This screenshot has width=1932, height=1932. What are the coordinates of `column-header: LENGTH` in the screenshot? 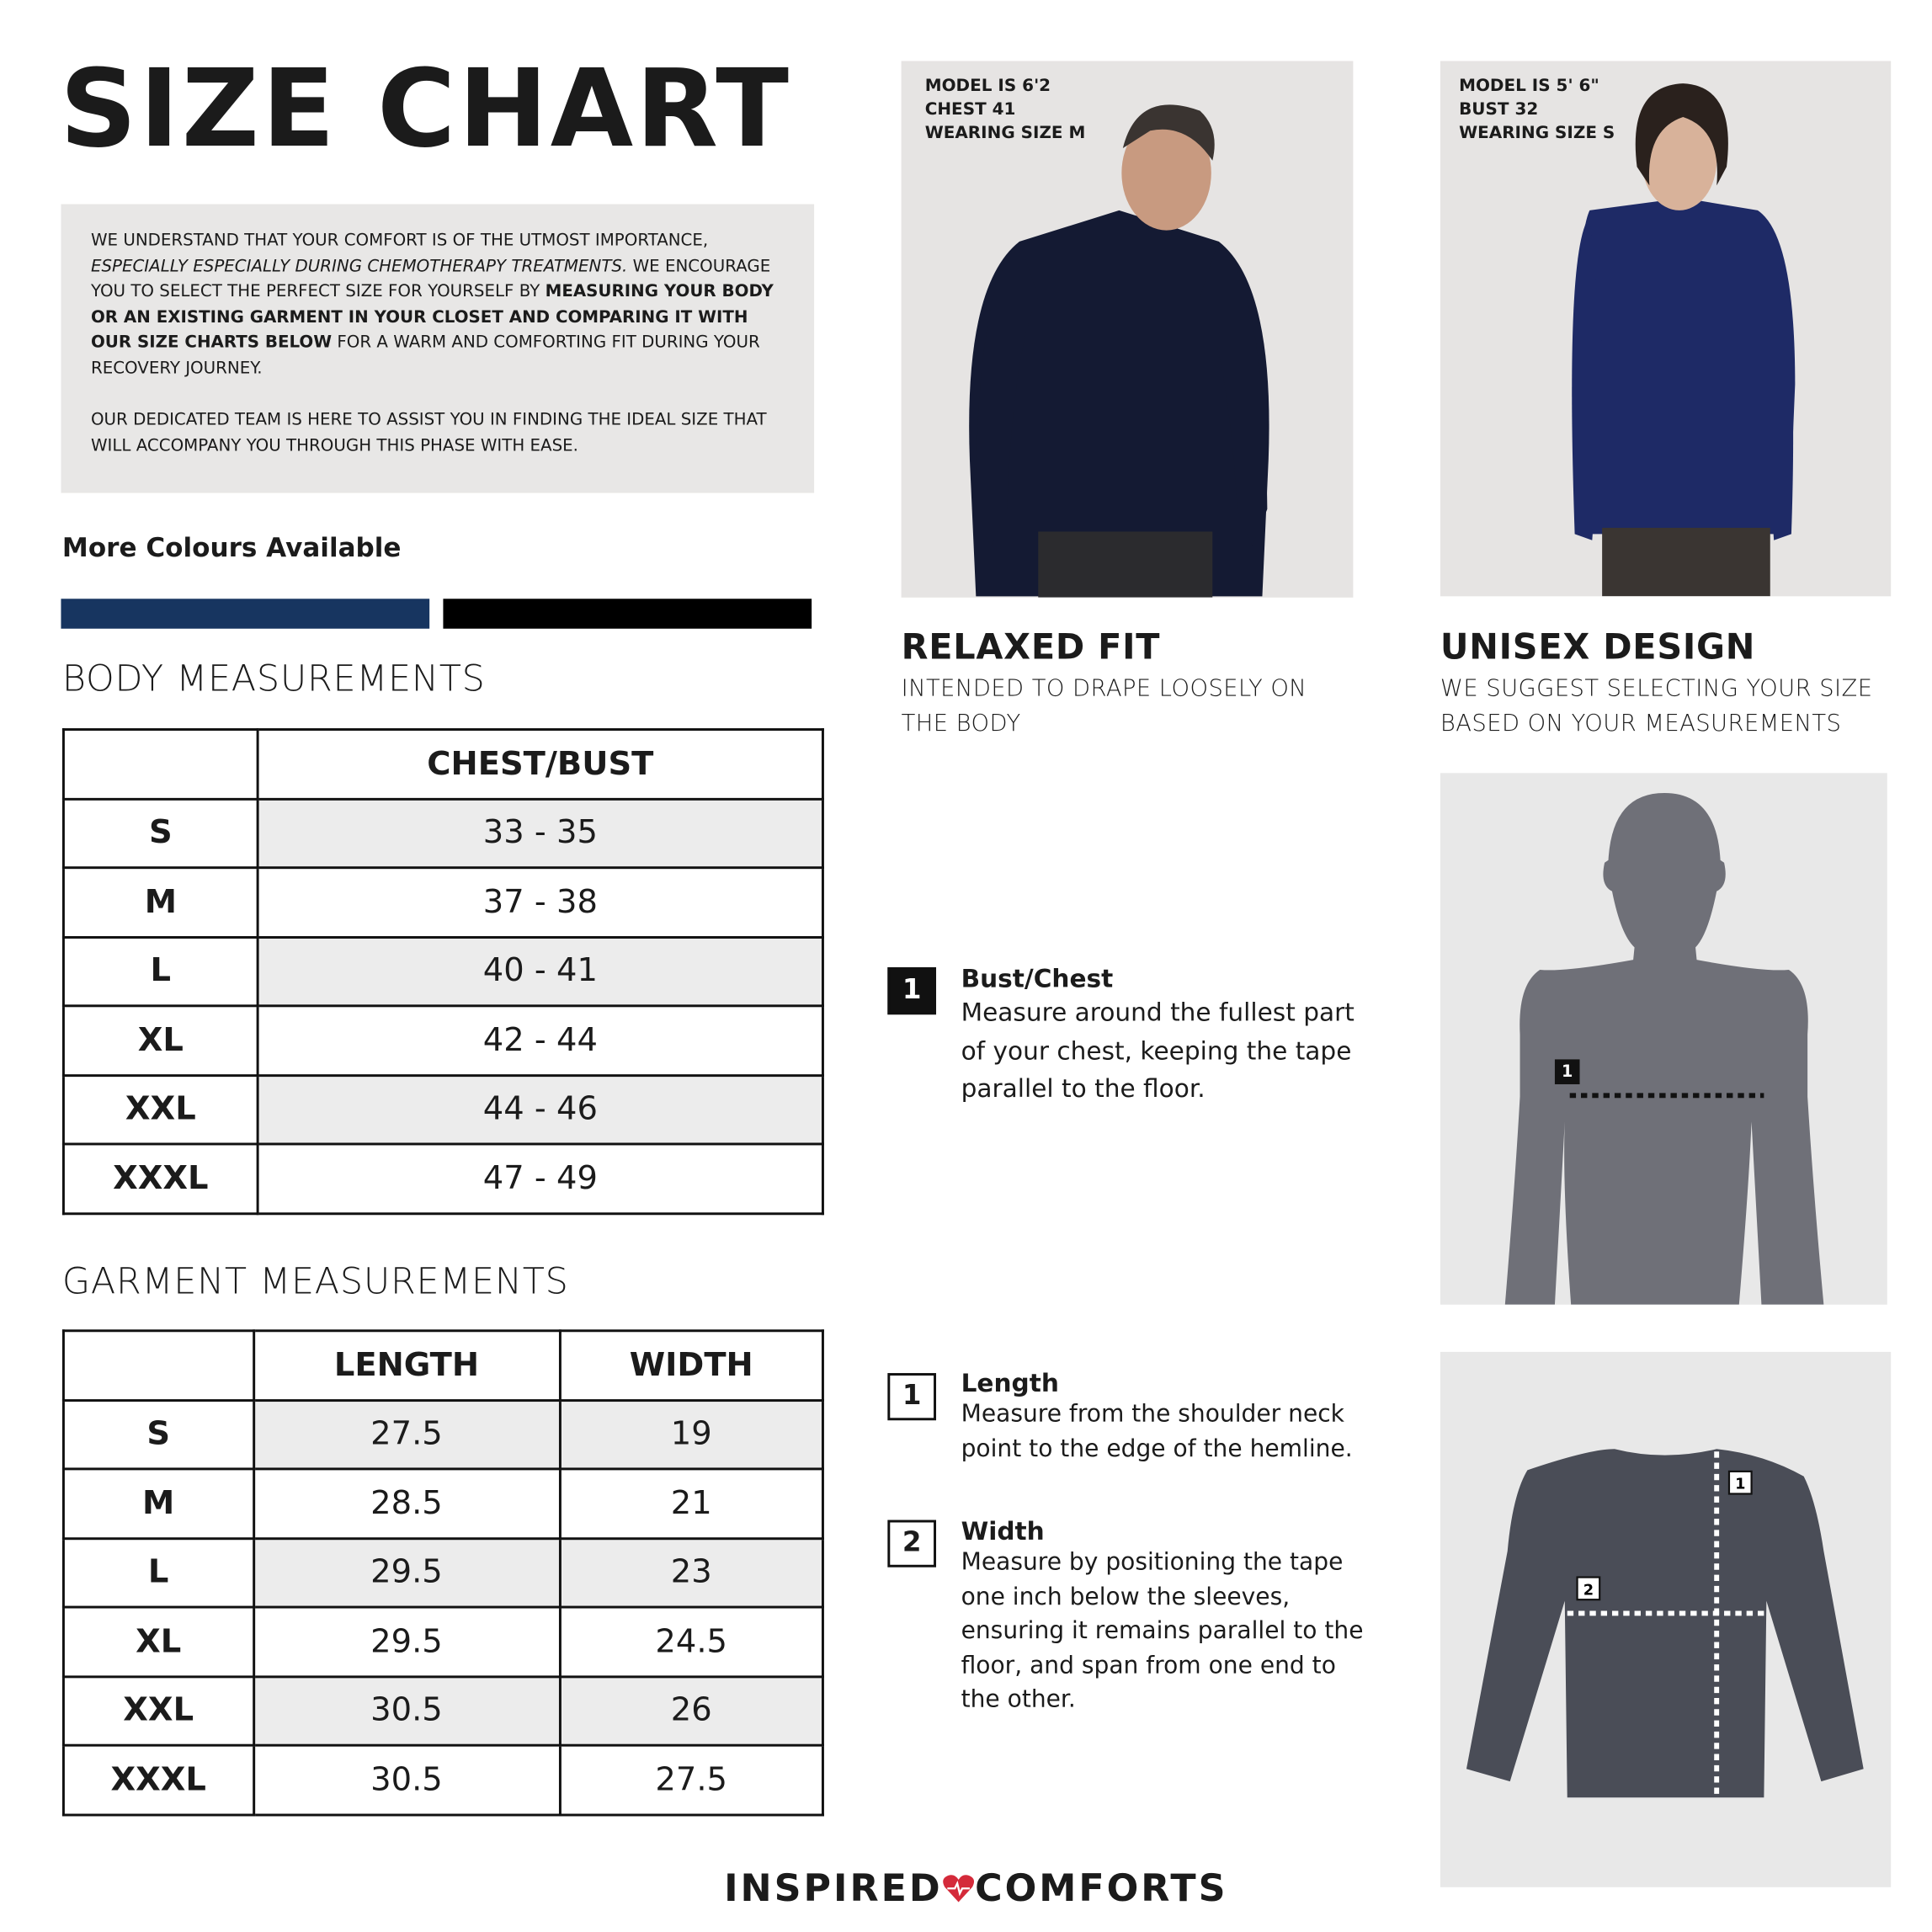 It's located at (407, 1366).